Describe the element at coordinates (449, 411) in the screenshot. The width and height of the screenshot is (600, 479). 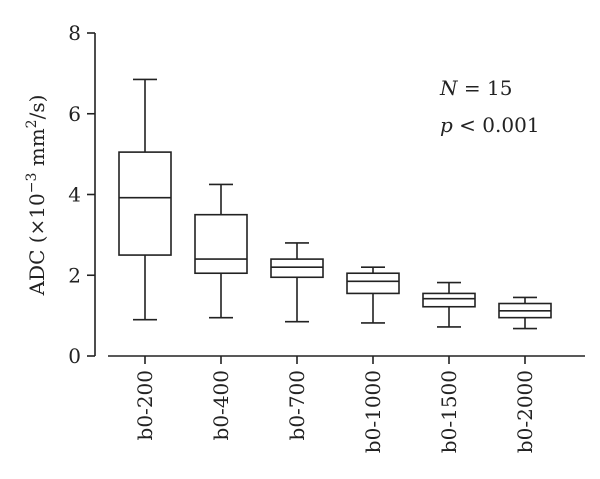
I see `x-tick-label: b0-1500` at that location.